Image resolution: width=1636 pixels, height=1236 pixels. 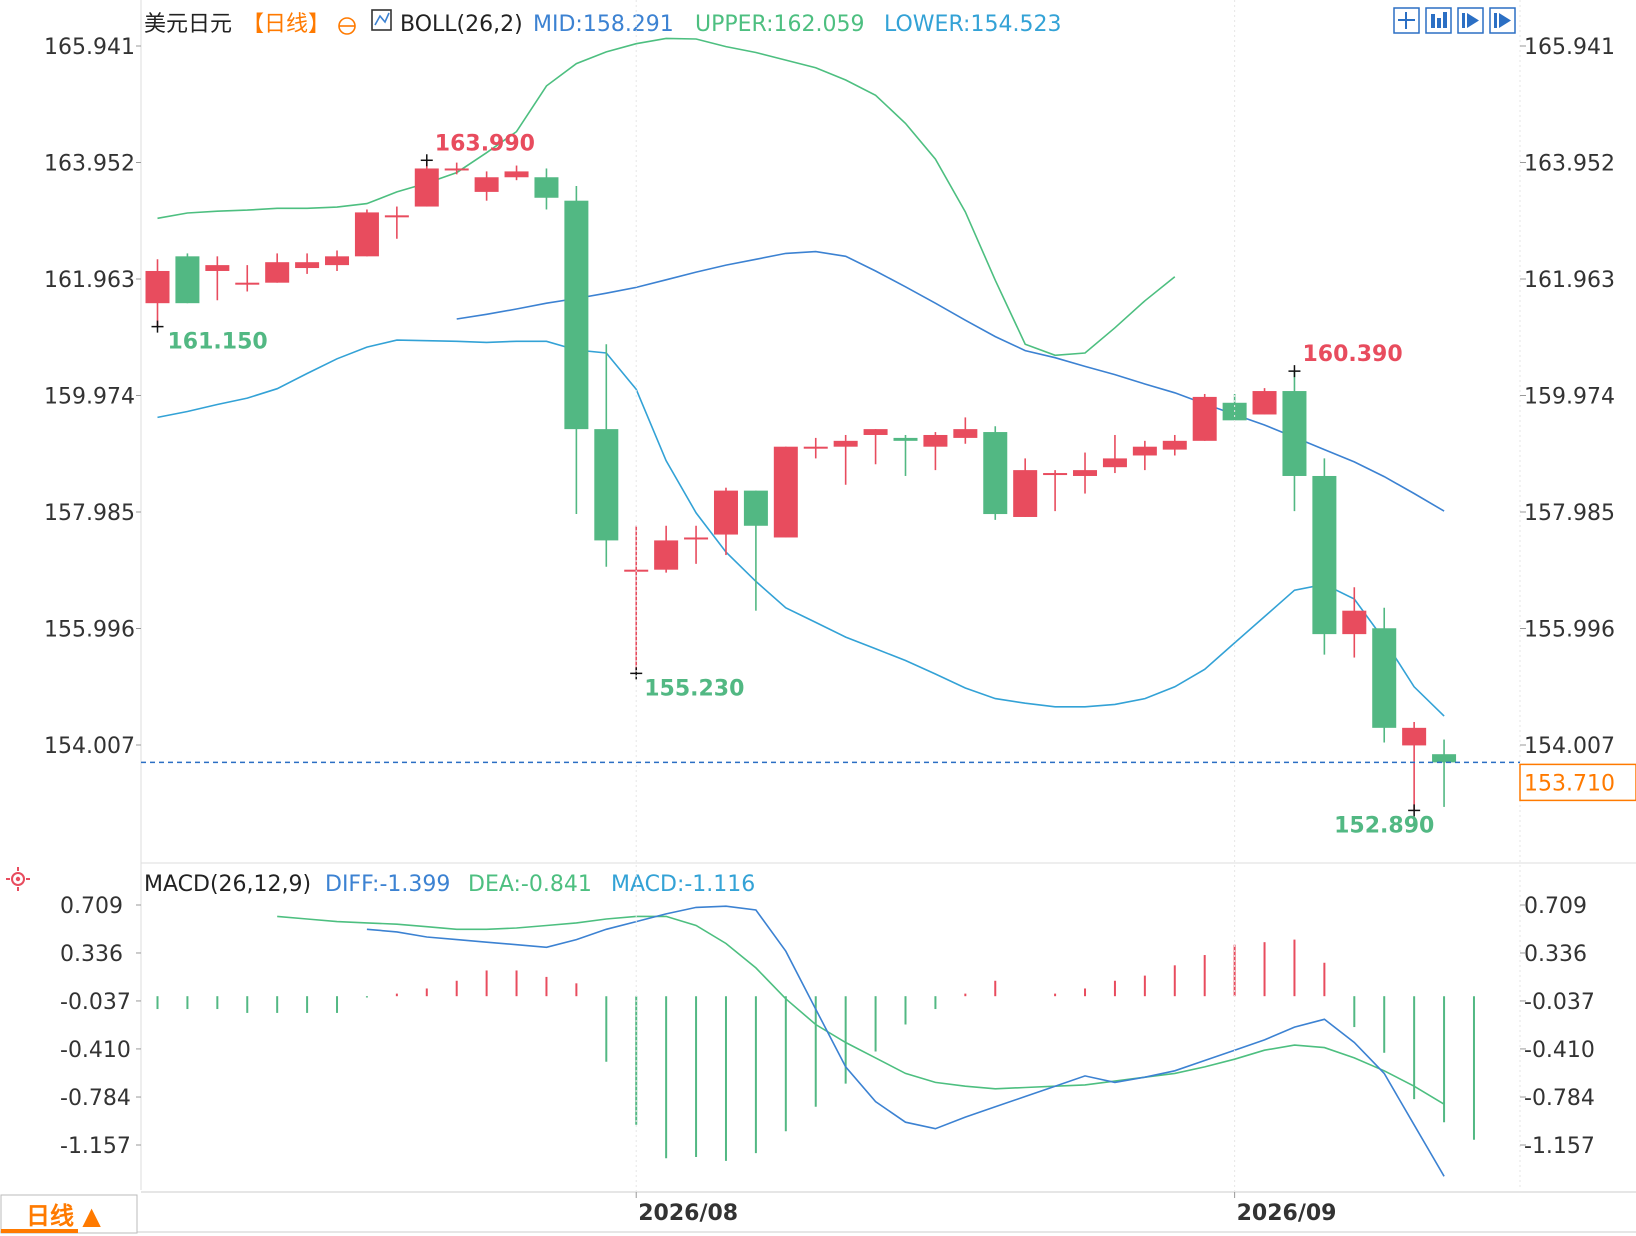 I want to click on price-tick-left: 157.985, so click(x=89, y=513).